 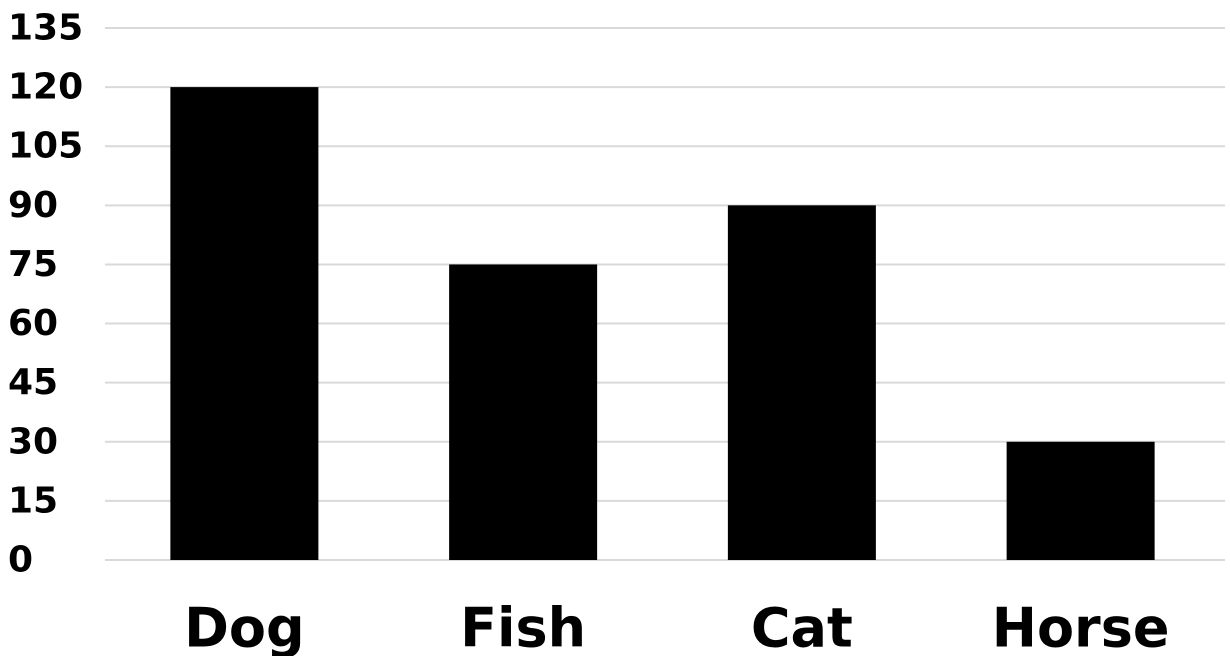 What do you see at coordinates (1081, 626) in the screenshot?
I see `x-category-label: Horse` at bounding box center [1081, 626].